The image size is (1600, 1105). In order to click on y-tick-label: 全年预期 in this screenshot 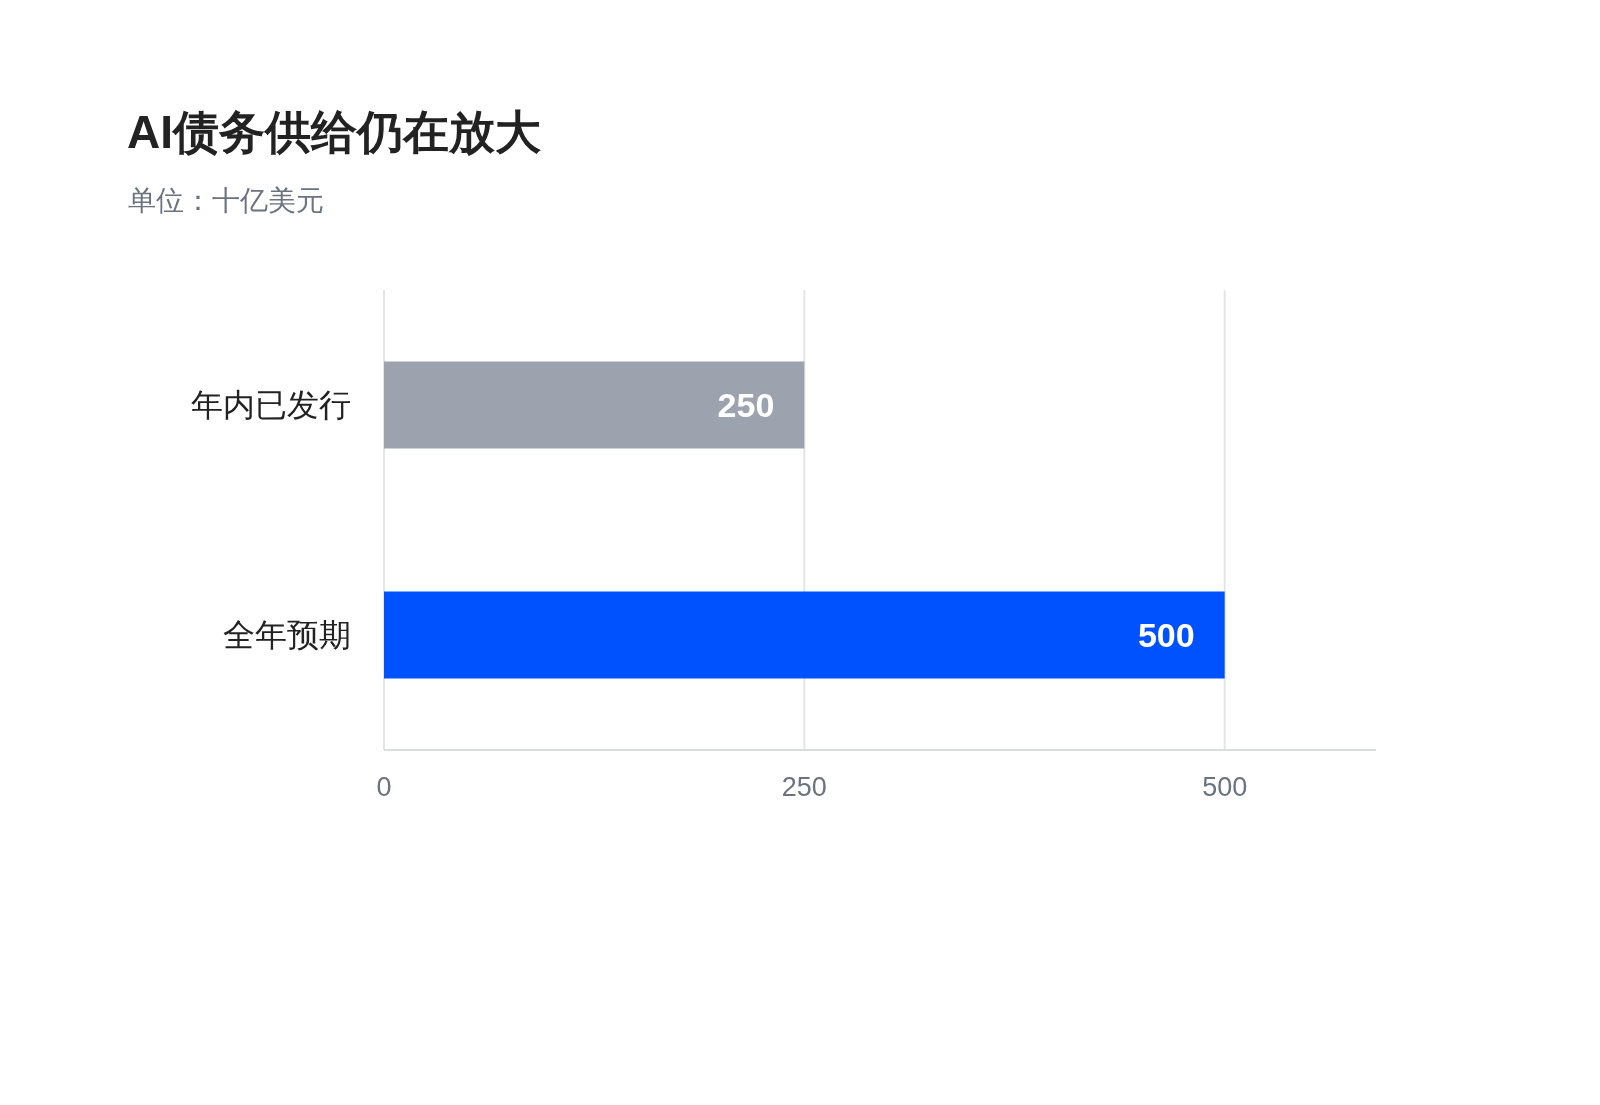, I will do `click(287, 635)`.